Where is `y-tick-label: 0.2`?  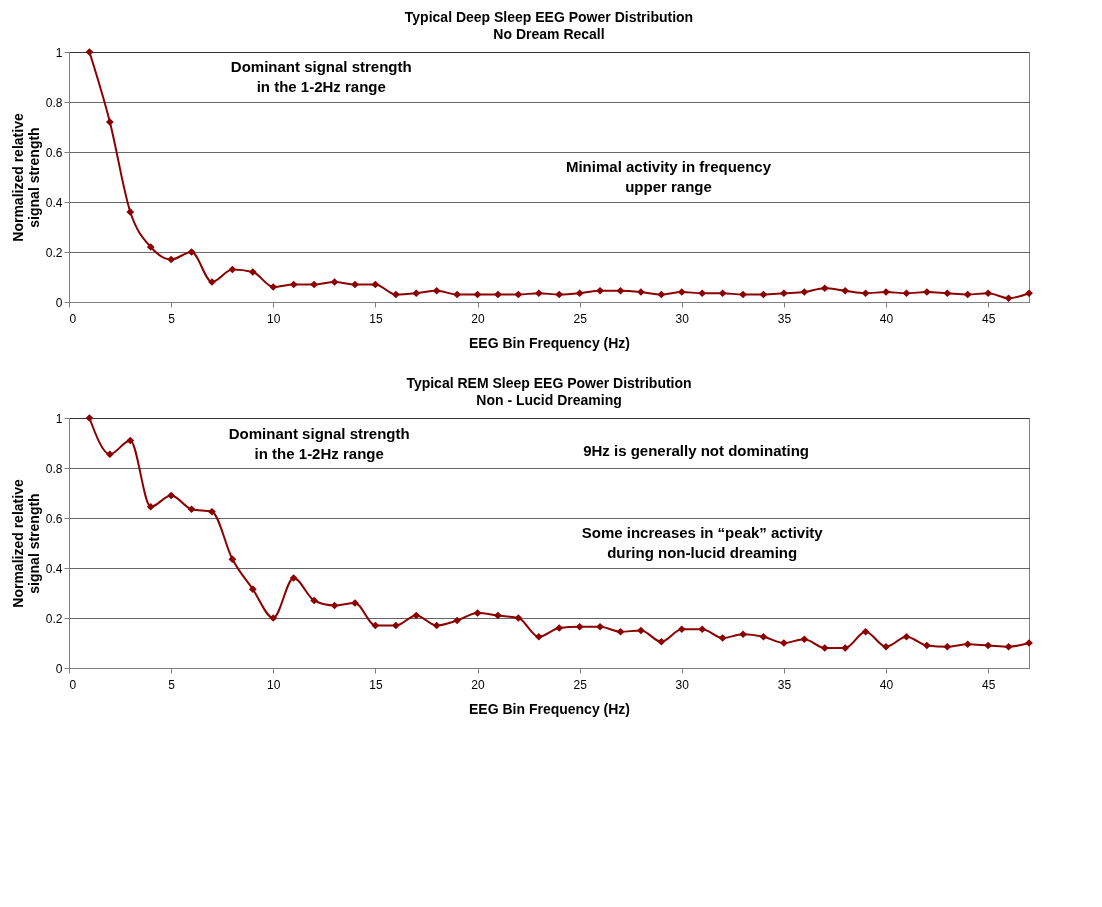 y-tick-label: 0.2 is located at coordinates (54, 618).